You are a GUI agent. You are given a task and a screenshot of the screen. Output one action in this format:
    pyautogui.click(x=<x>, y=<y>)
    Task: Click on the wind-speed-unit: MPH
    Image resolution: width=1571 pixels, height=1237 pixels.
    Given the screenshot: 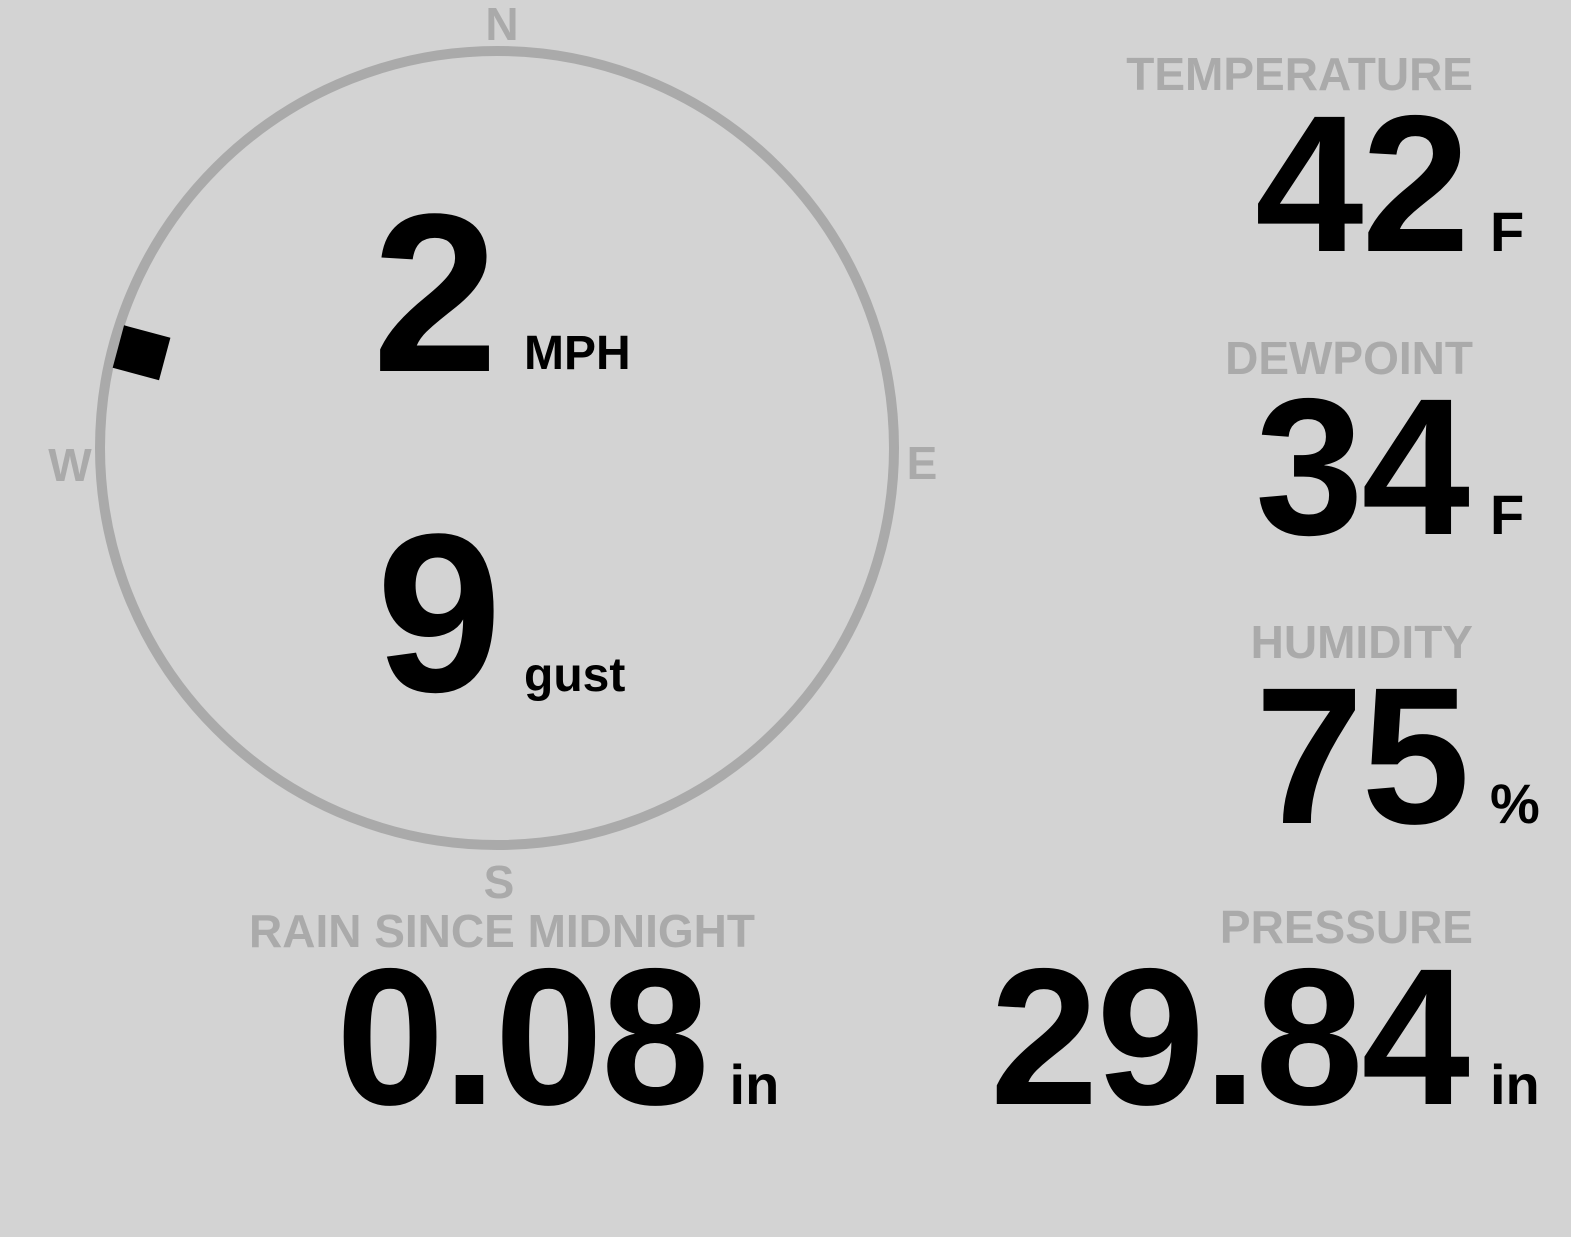 What is the action you would take?
    pyautogui.click(x=577, y=353)
    